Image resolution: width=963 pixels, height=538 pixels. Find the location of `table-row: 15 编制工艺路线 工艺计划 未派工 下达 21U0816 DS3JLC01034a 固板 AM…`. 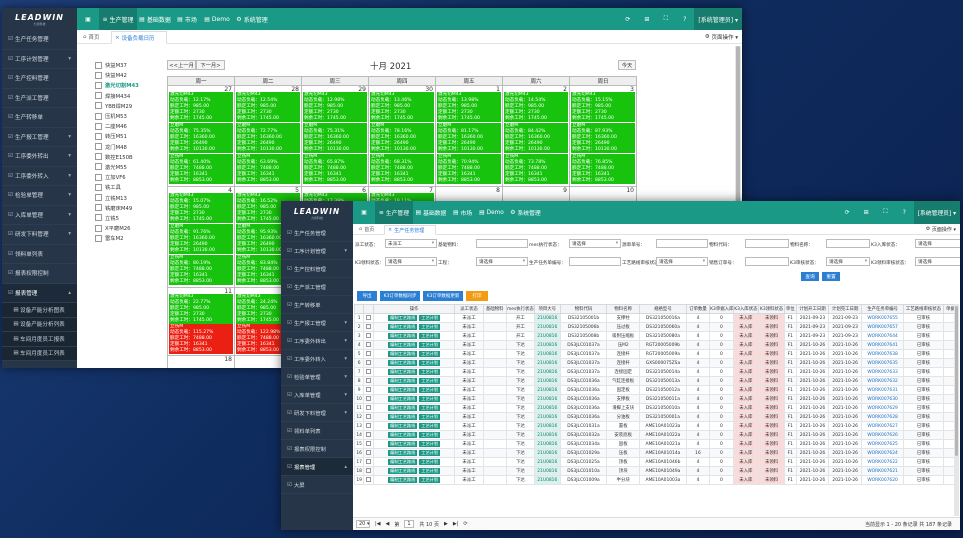

table-row: 15 编制工艺路线 工艺计划 未派工 下达 21U0816 DS3JLC01034a 固板 AM… is located at coordinates (656, 444).